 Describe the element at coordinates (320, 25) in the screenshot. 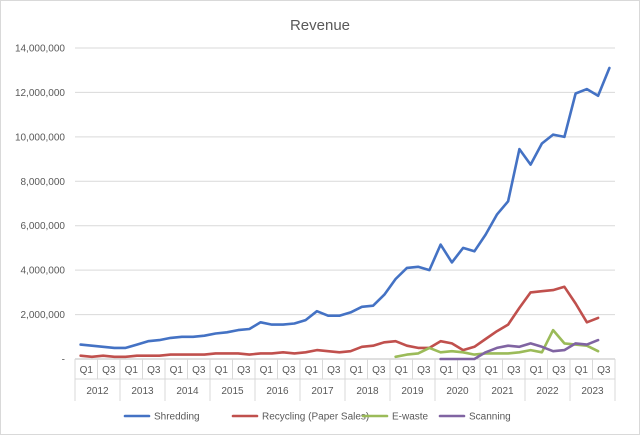

I see `chart-title: Revenue` at that location.